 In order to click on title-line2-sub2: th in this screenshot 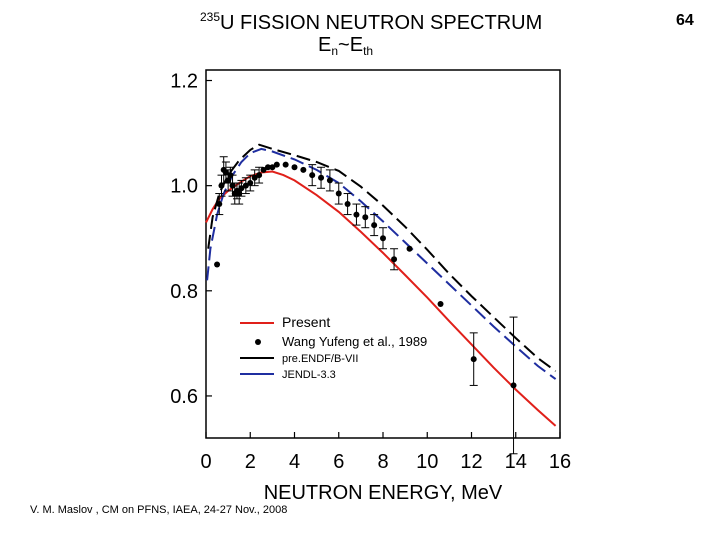, I will do `click(368, 51)`.